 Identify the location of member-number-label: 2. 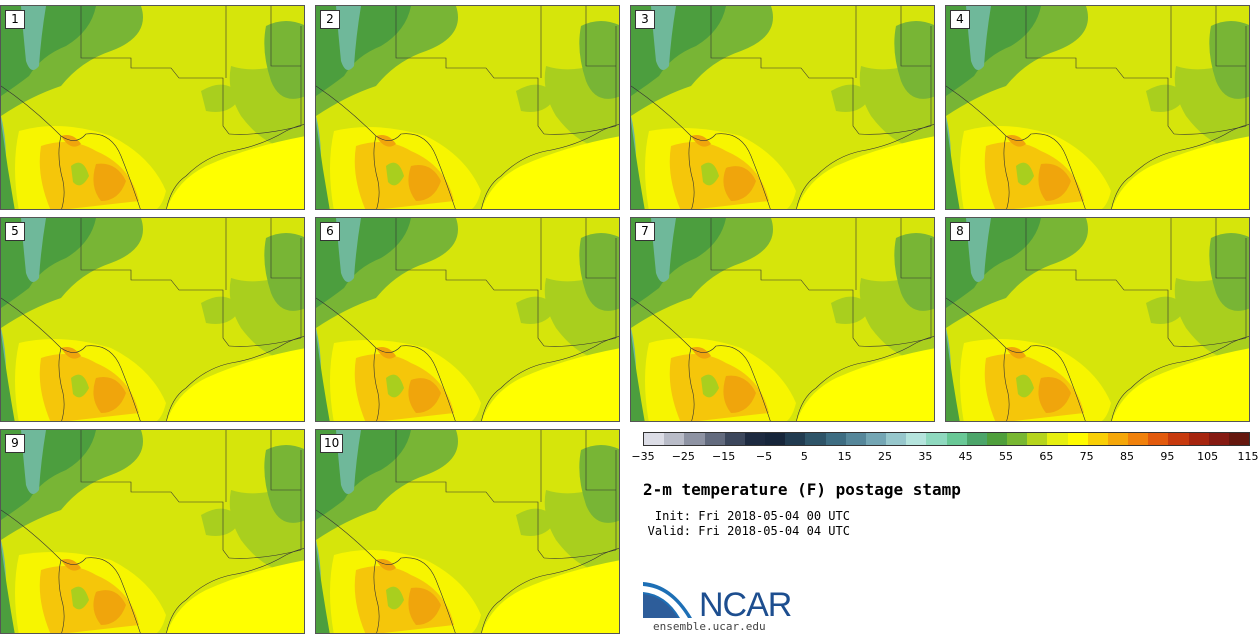
(330, 19).